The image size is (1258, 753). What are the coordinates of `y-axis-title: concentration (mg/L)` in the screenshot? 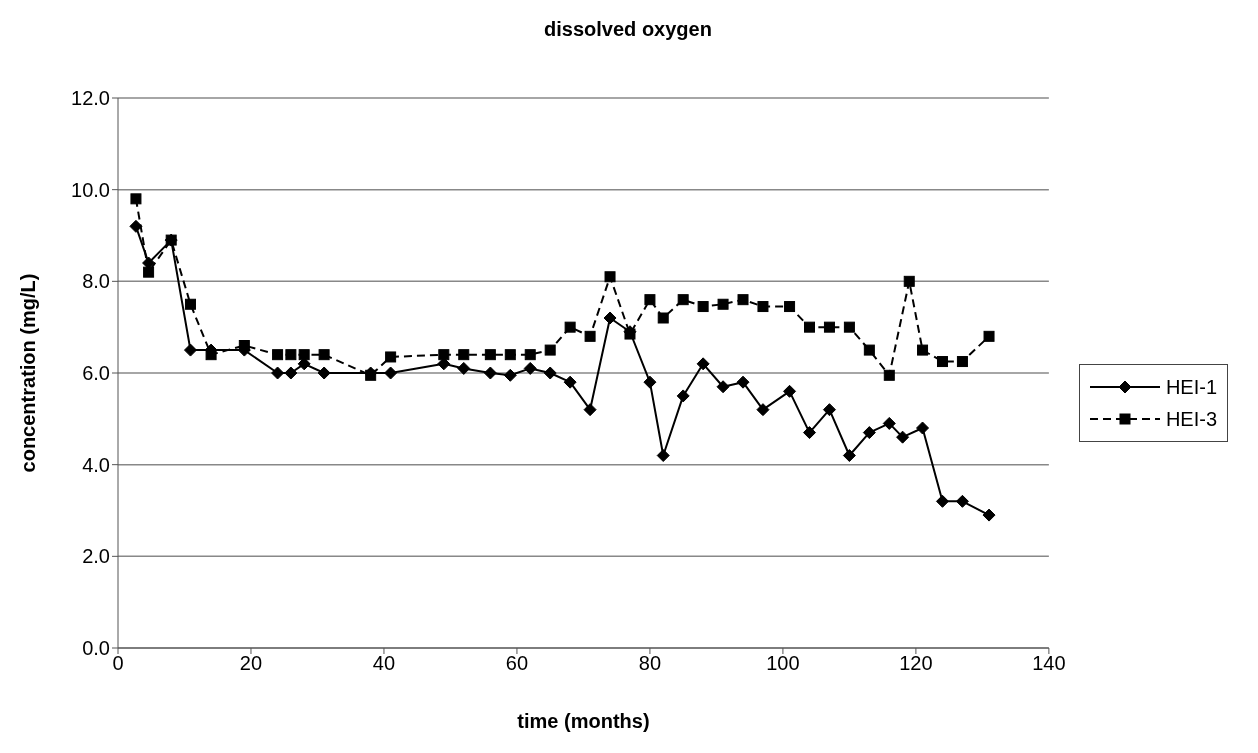 It's located at (28, 373).